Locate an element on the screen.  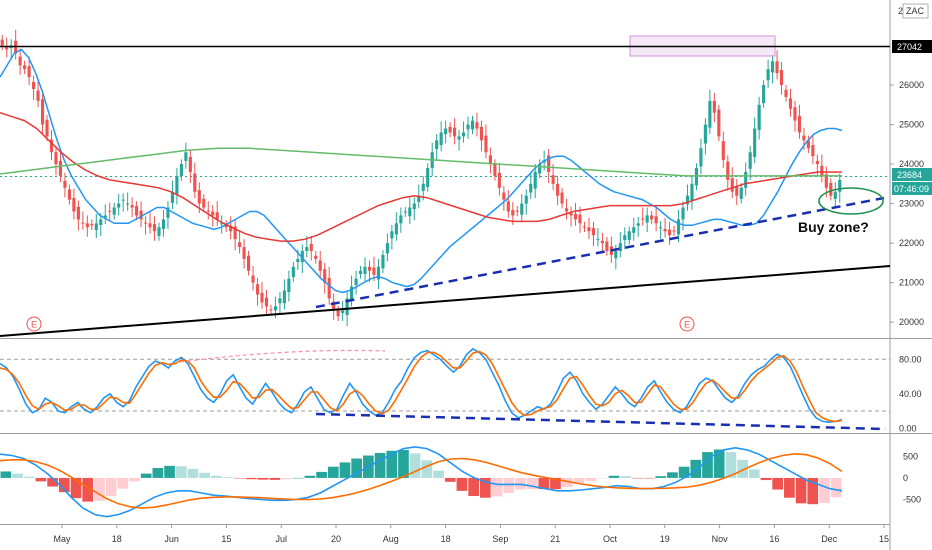
stochastic-axis-label: 40.00 is located at coordinates (910, 394).